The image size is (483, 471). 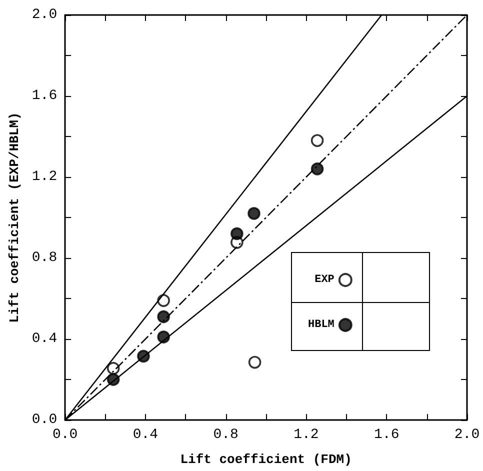 I want to click on legend-label: HBLM, so click(x=321, y=325).